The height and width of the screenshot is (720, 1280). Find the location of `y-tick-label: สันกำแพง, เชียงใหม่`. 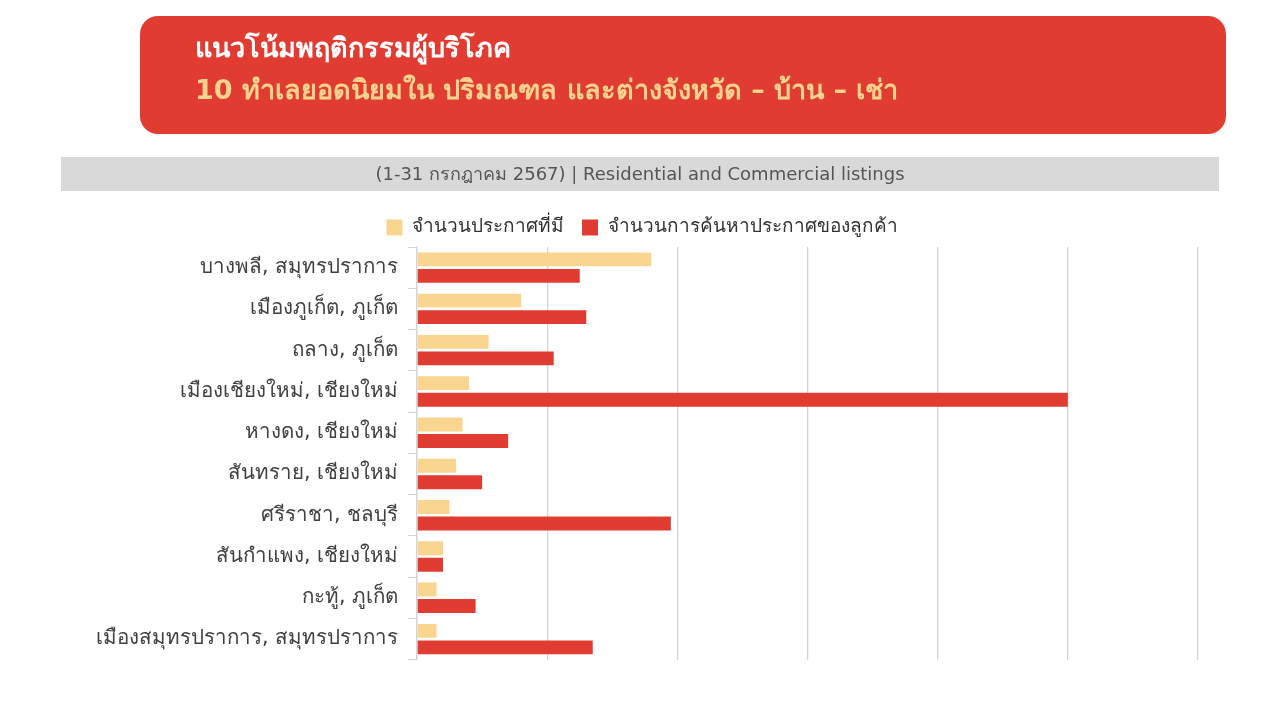

y-tick-label: สันกำแพง, เชียงใหม่ is located at coordinates (307, 554).